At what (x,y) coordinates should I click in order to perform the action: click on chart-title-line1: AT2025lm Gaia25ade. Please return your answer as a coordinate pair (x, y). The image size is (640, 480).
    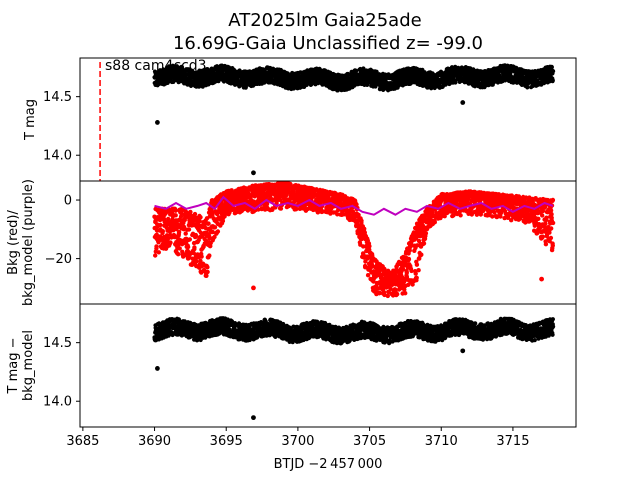
    Looking at the image, I should click on (324, 20).